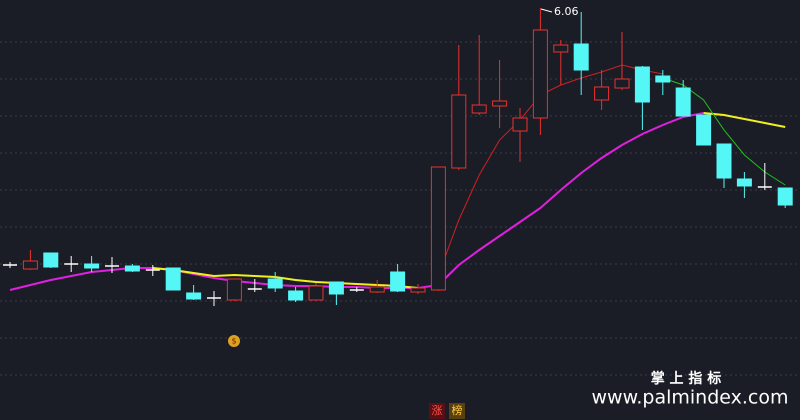 The width and height of the screenshot is (800, 420). Describe the element at coordinates (546, 10) in the screenshot. I see `annotation-pointer` at that location.